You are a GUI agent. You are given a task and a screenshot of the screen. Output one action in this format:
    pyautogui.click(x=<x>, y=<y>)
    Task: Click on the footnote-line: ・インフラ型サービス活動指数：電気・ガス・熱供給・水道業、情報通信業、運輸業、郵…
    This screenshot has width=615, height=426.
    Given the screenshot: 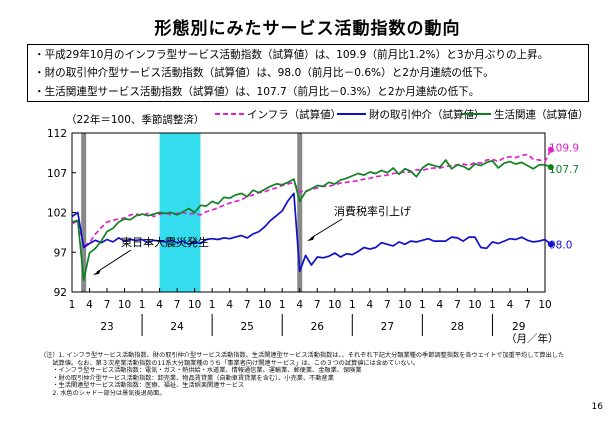 What is the action you would take?
    pyautogui.click(x=201, y=371)
    